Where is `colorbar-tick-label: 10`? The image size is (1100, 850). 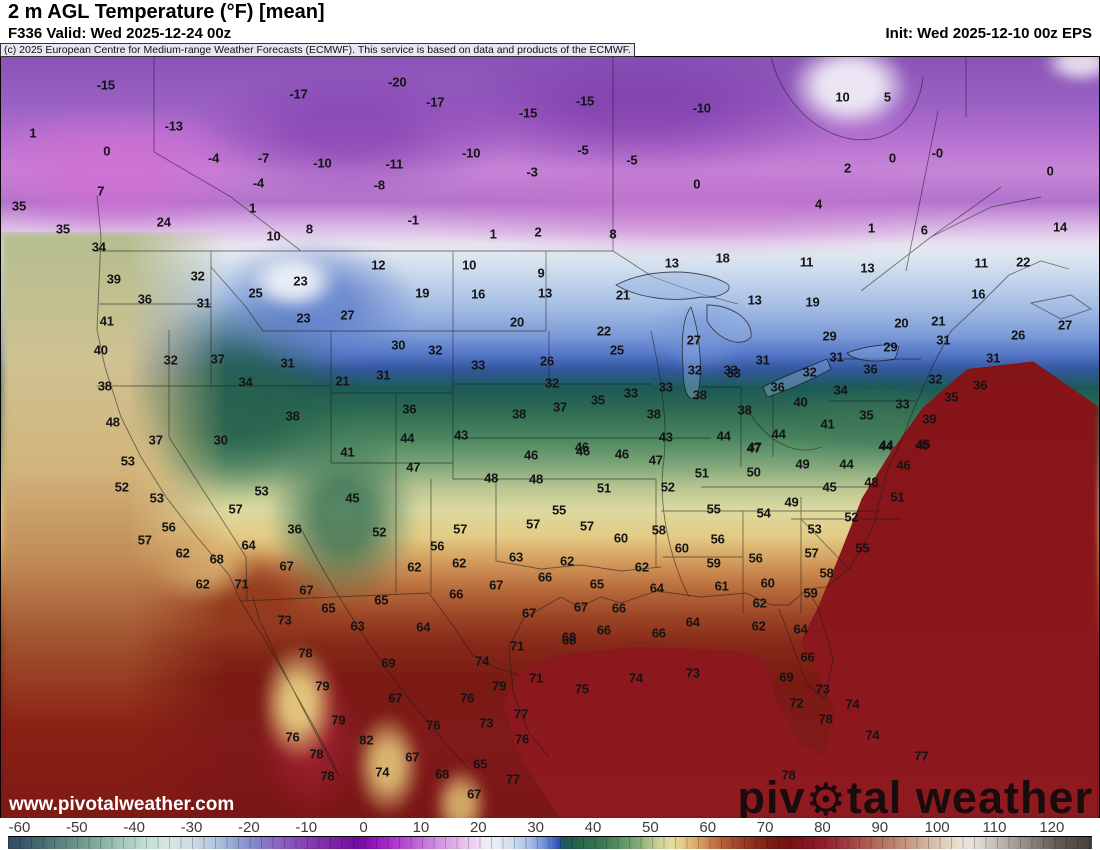 colorbar-tick-label: 10 is located at coordinates (421, 827).